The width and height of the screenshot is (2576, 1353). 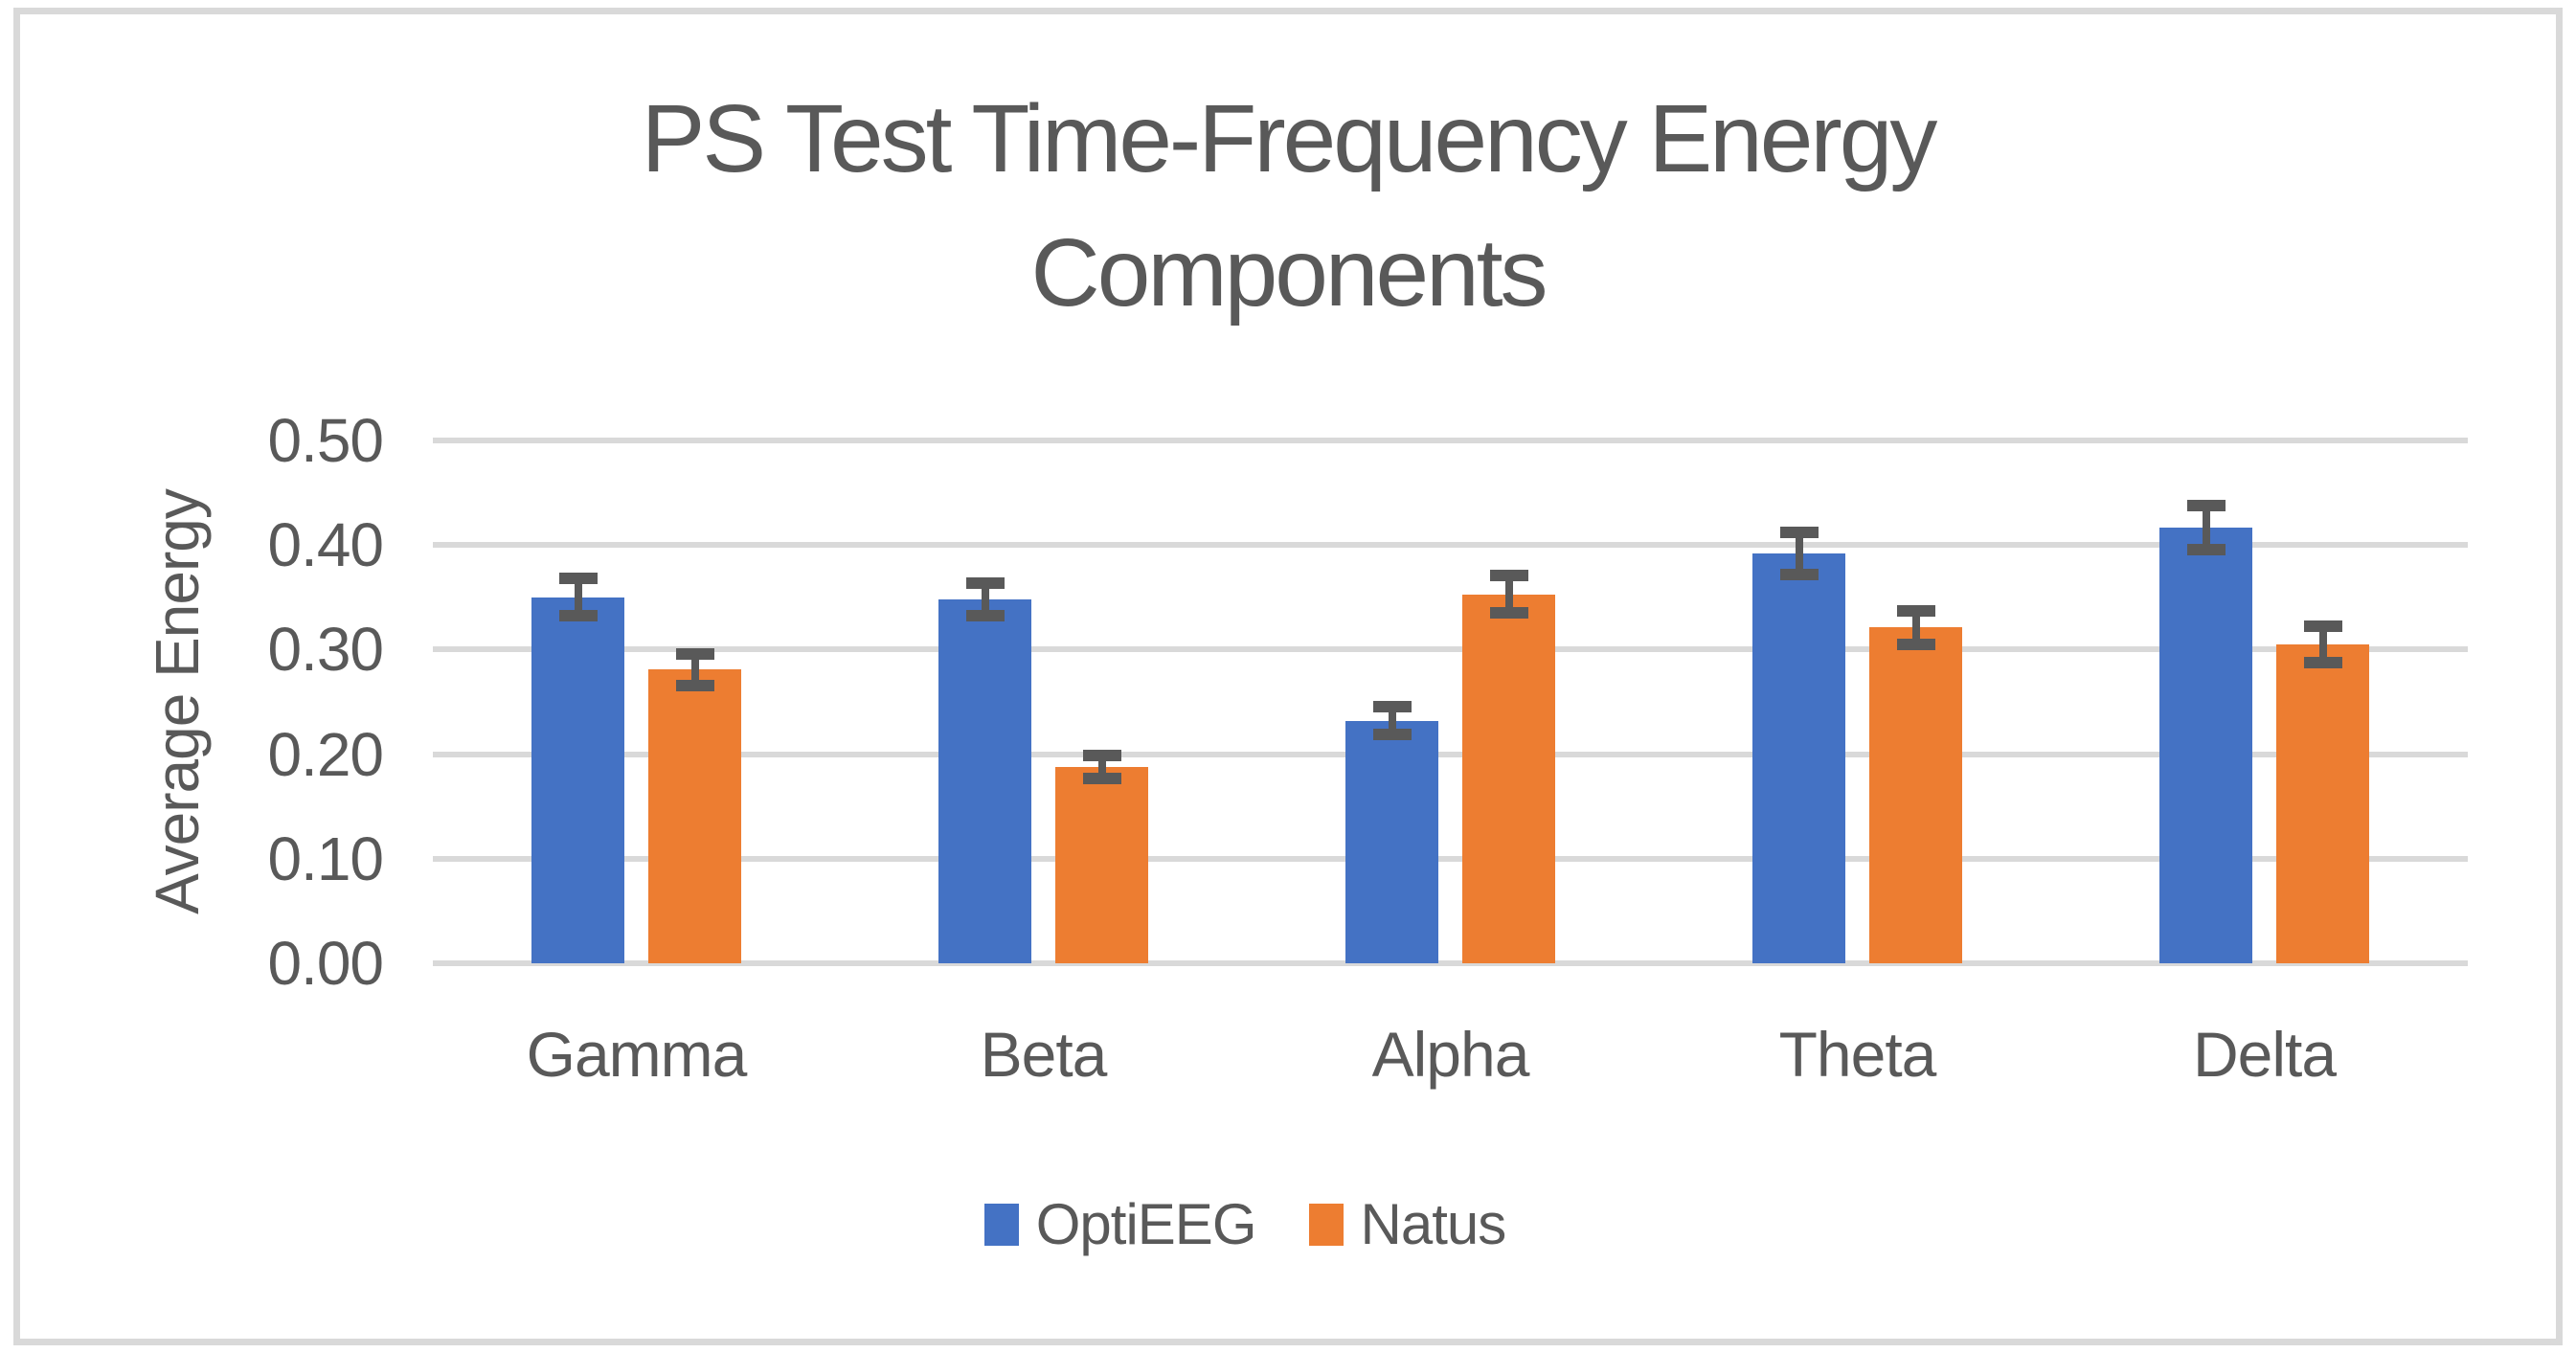 What do you see at coordinates (1450, 754) in the screenshot?
I see `gridline-0.20` at bounding box center [1450, 754].